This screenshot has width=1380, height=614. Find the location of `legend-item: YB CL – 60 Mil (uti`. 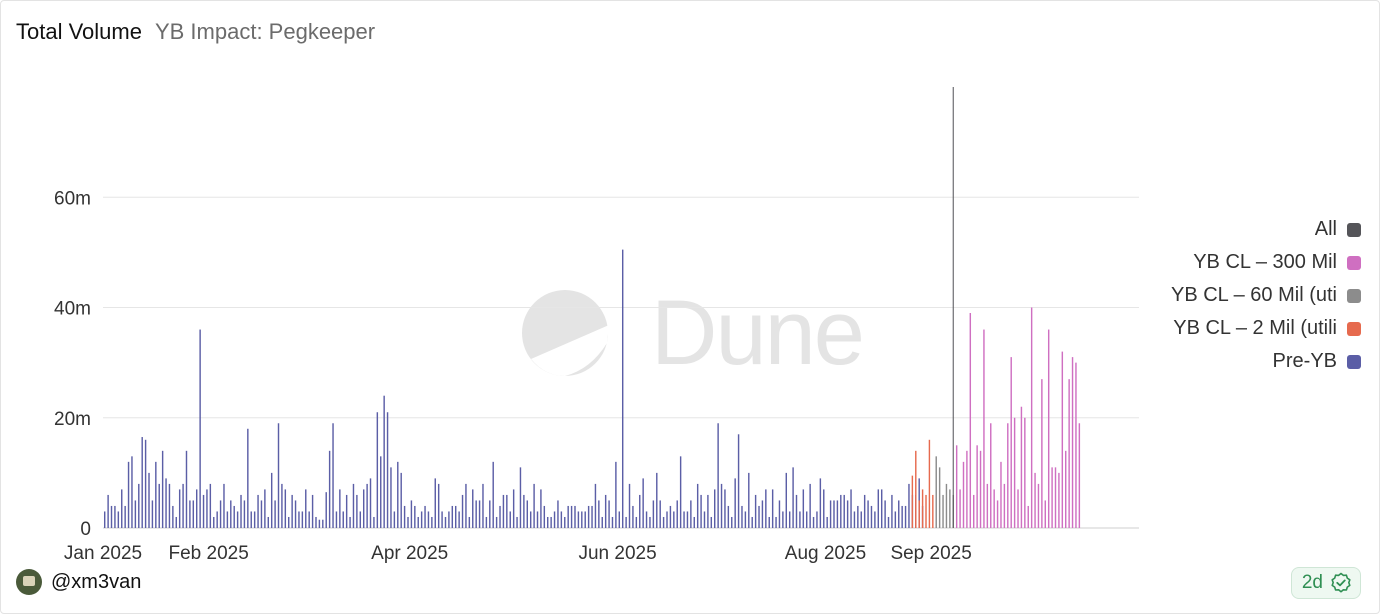

legend-item: YB CL – 60 Mil (uti is located at coordinates (1266, 295).